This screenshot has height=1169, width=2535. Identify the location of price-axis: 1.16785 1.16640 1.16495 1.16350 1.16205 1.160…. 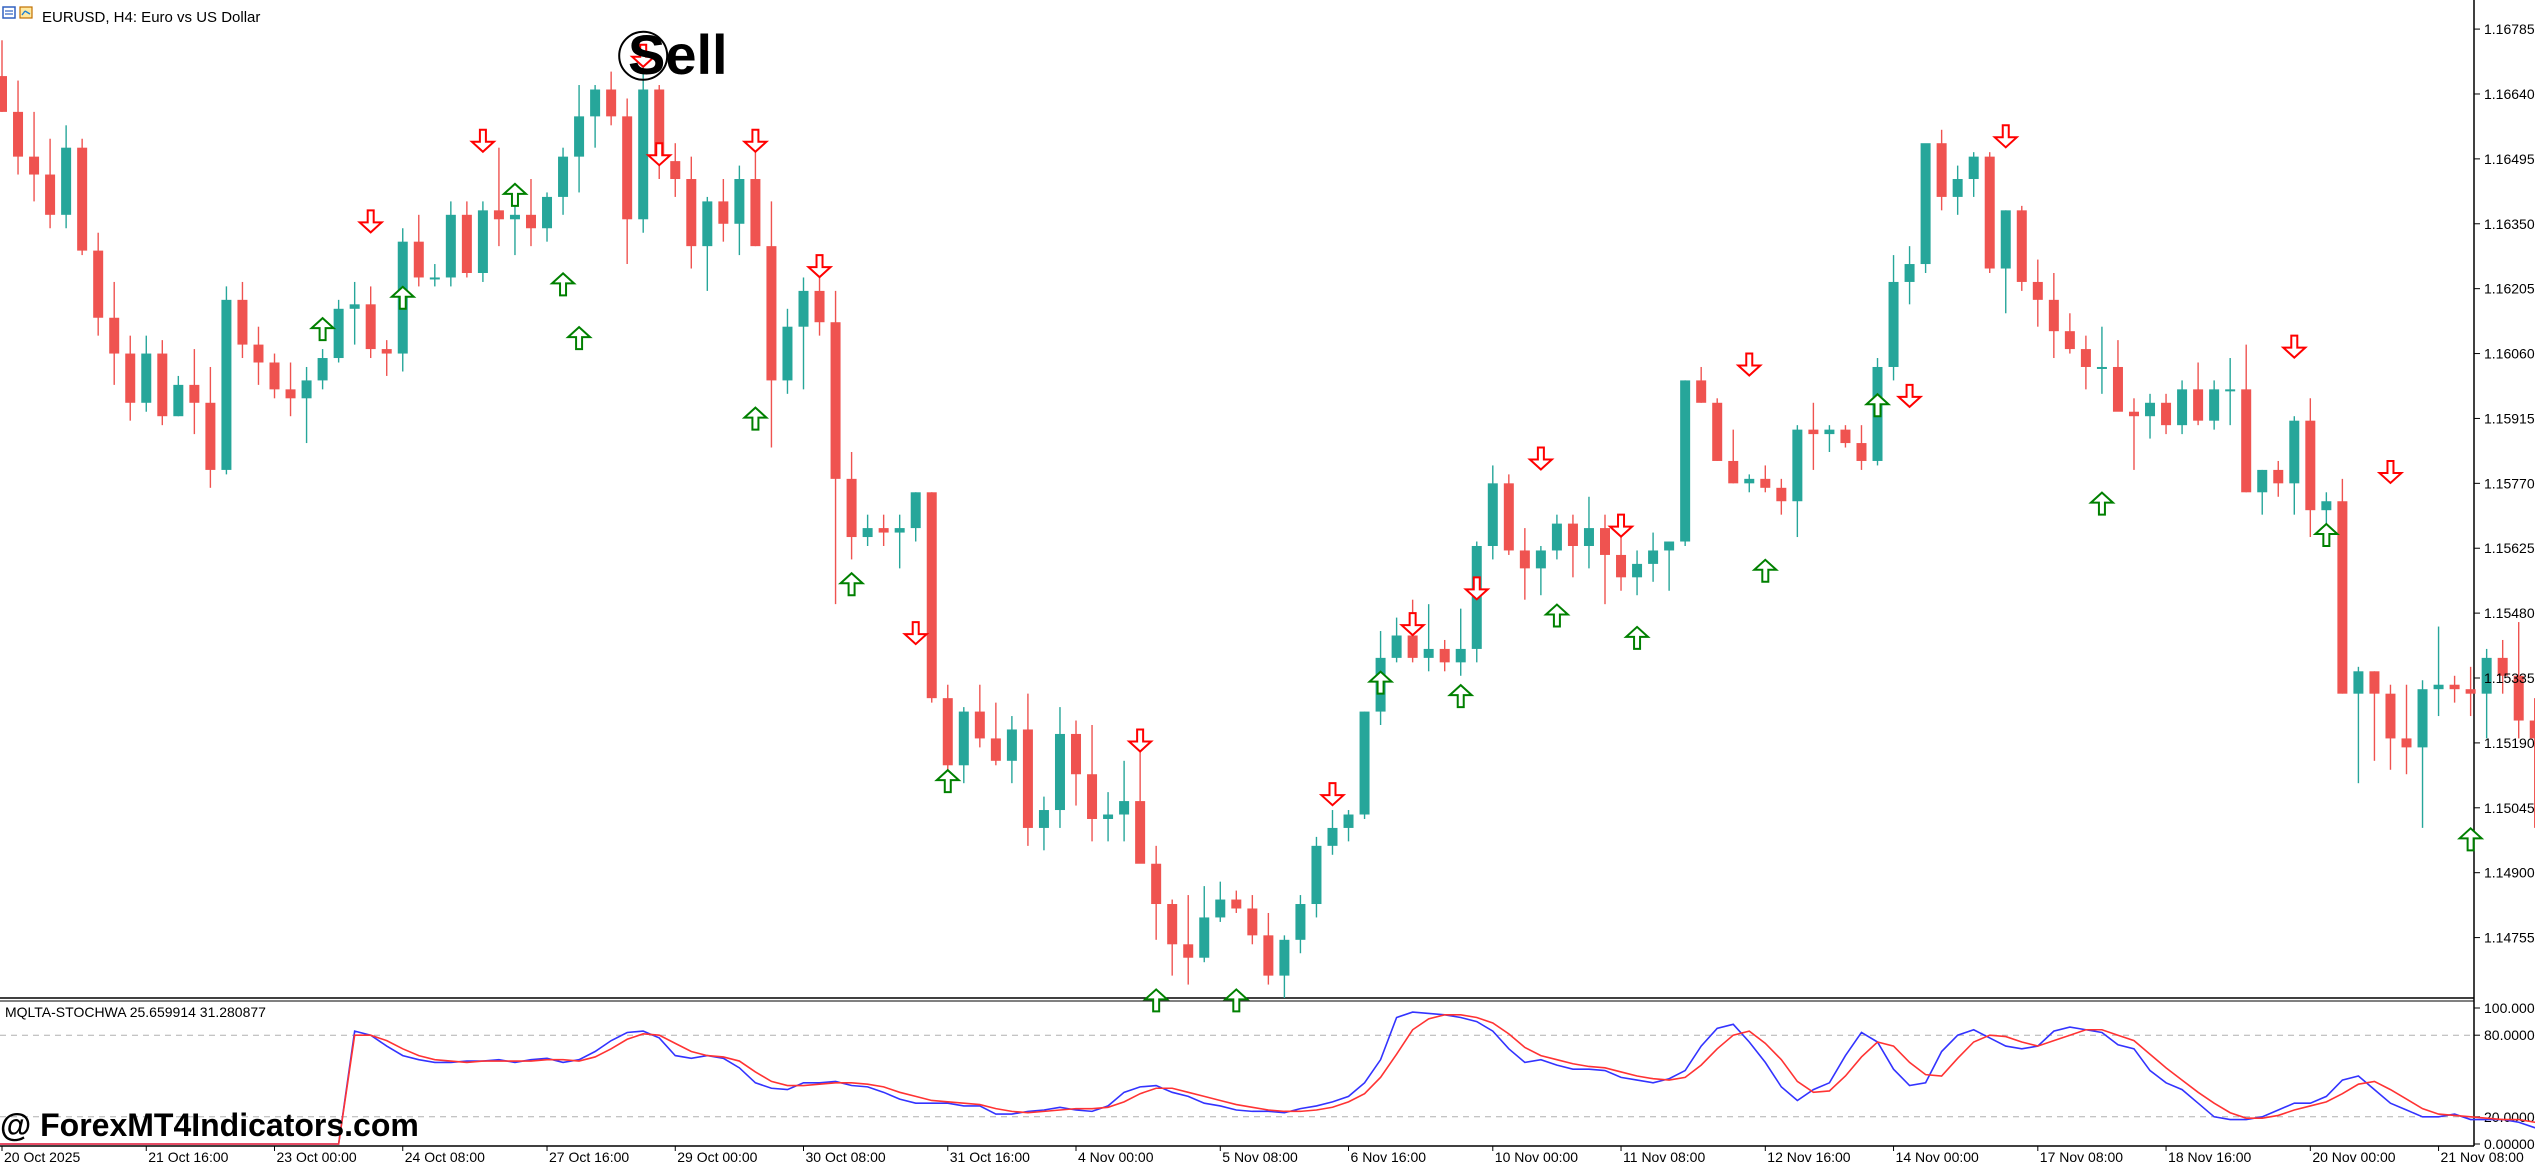
(2504, 483).